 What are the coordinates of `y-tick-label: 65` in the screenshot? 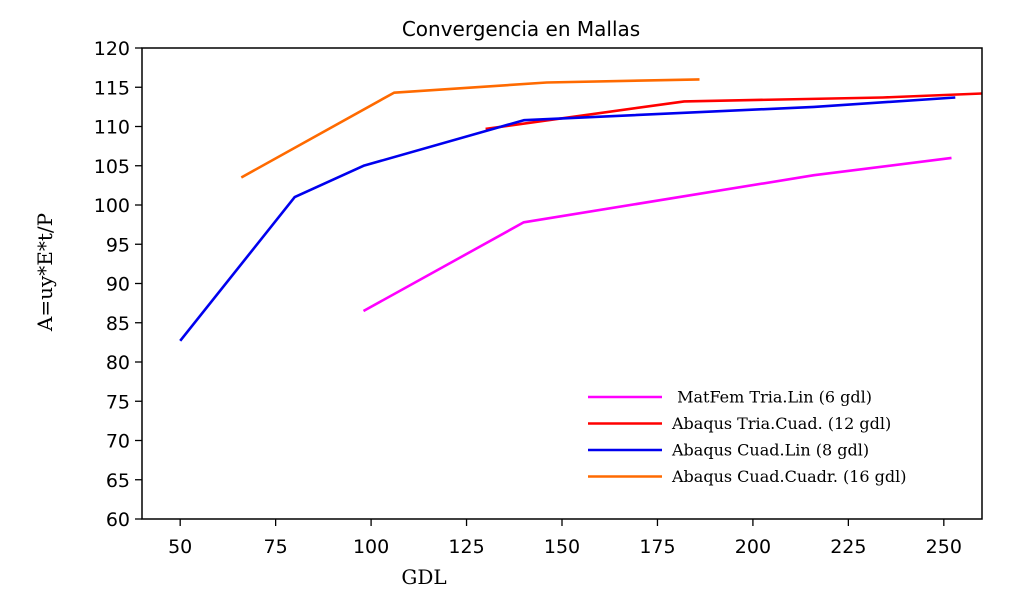 It's located at (118, 481).